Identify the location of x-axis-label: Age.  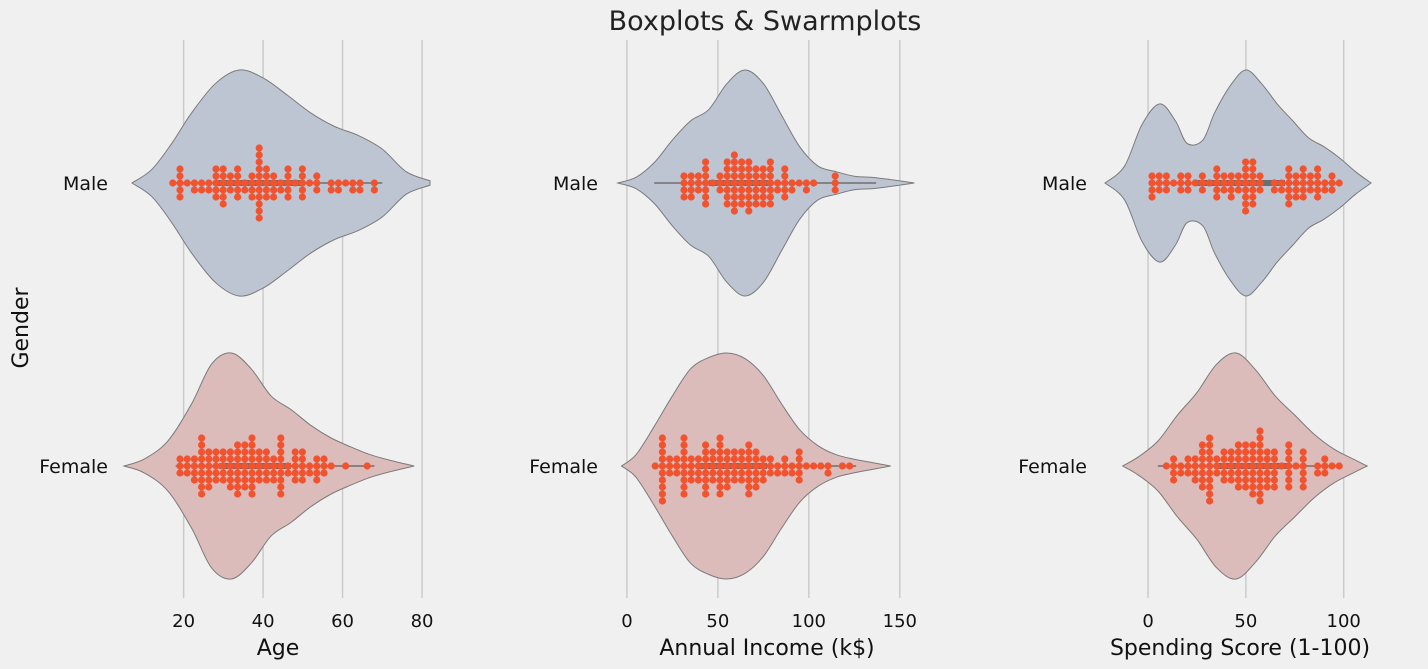
(278, 648).